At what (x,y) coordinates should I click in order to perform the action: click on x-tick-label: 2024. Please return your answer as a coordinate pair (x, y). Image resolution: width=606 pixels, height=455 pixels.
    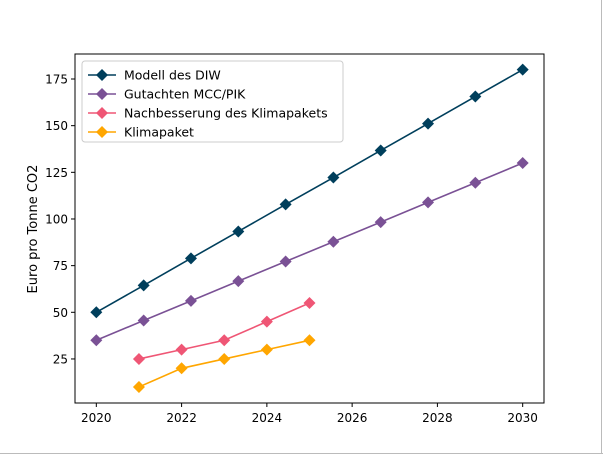
    Looking at the image, I should click on (267, 418).